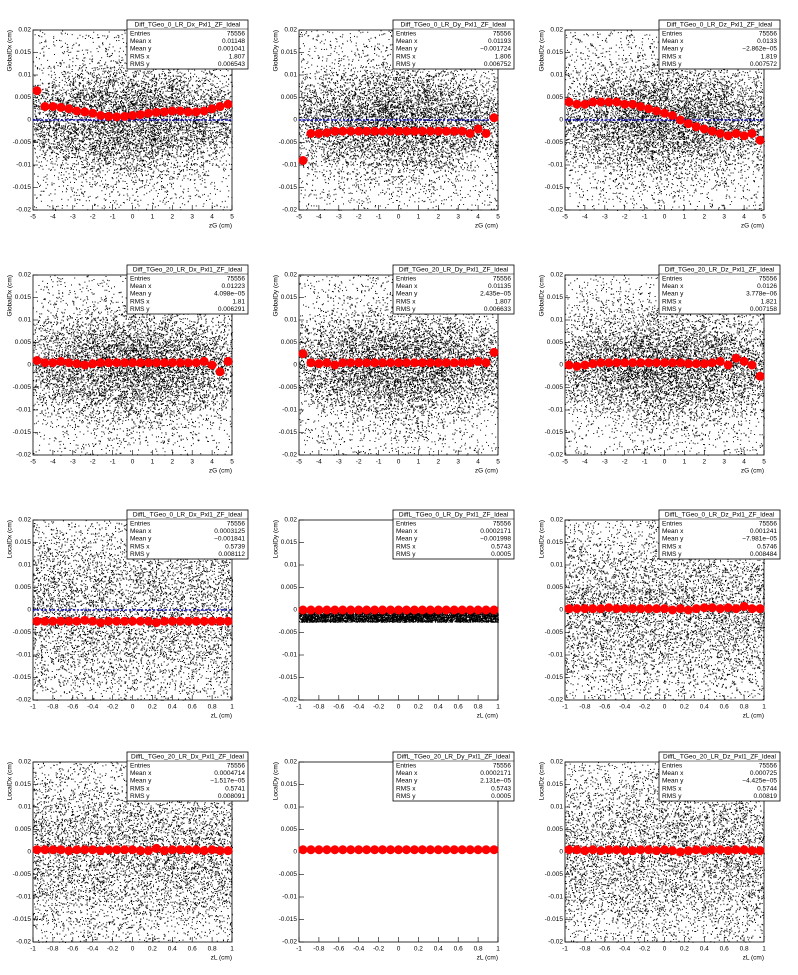  What do you see at coordinates (229, 773) in the screenshot?
I see `stats-value: 0.0004714` at bounding box center [229, 773].